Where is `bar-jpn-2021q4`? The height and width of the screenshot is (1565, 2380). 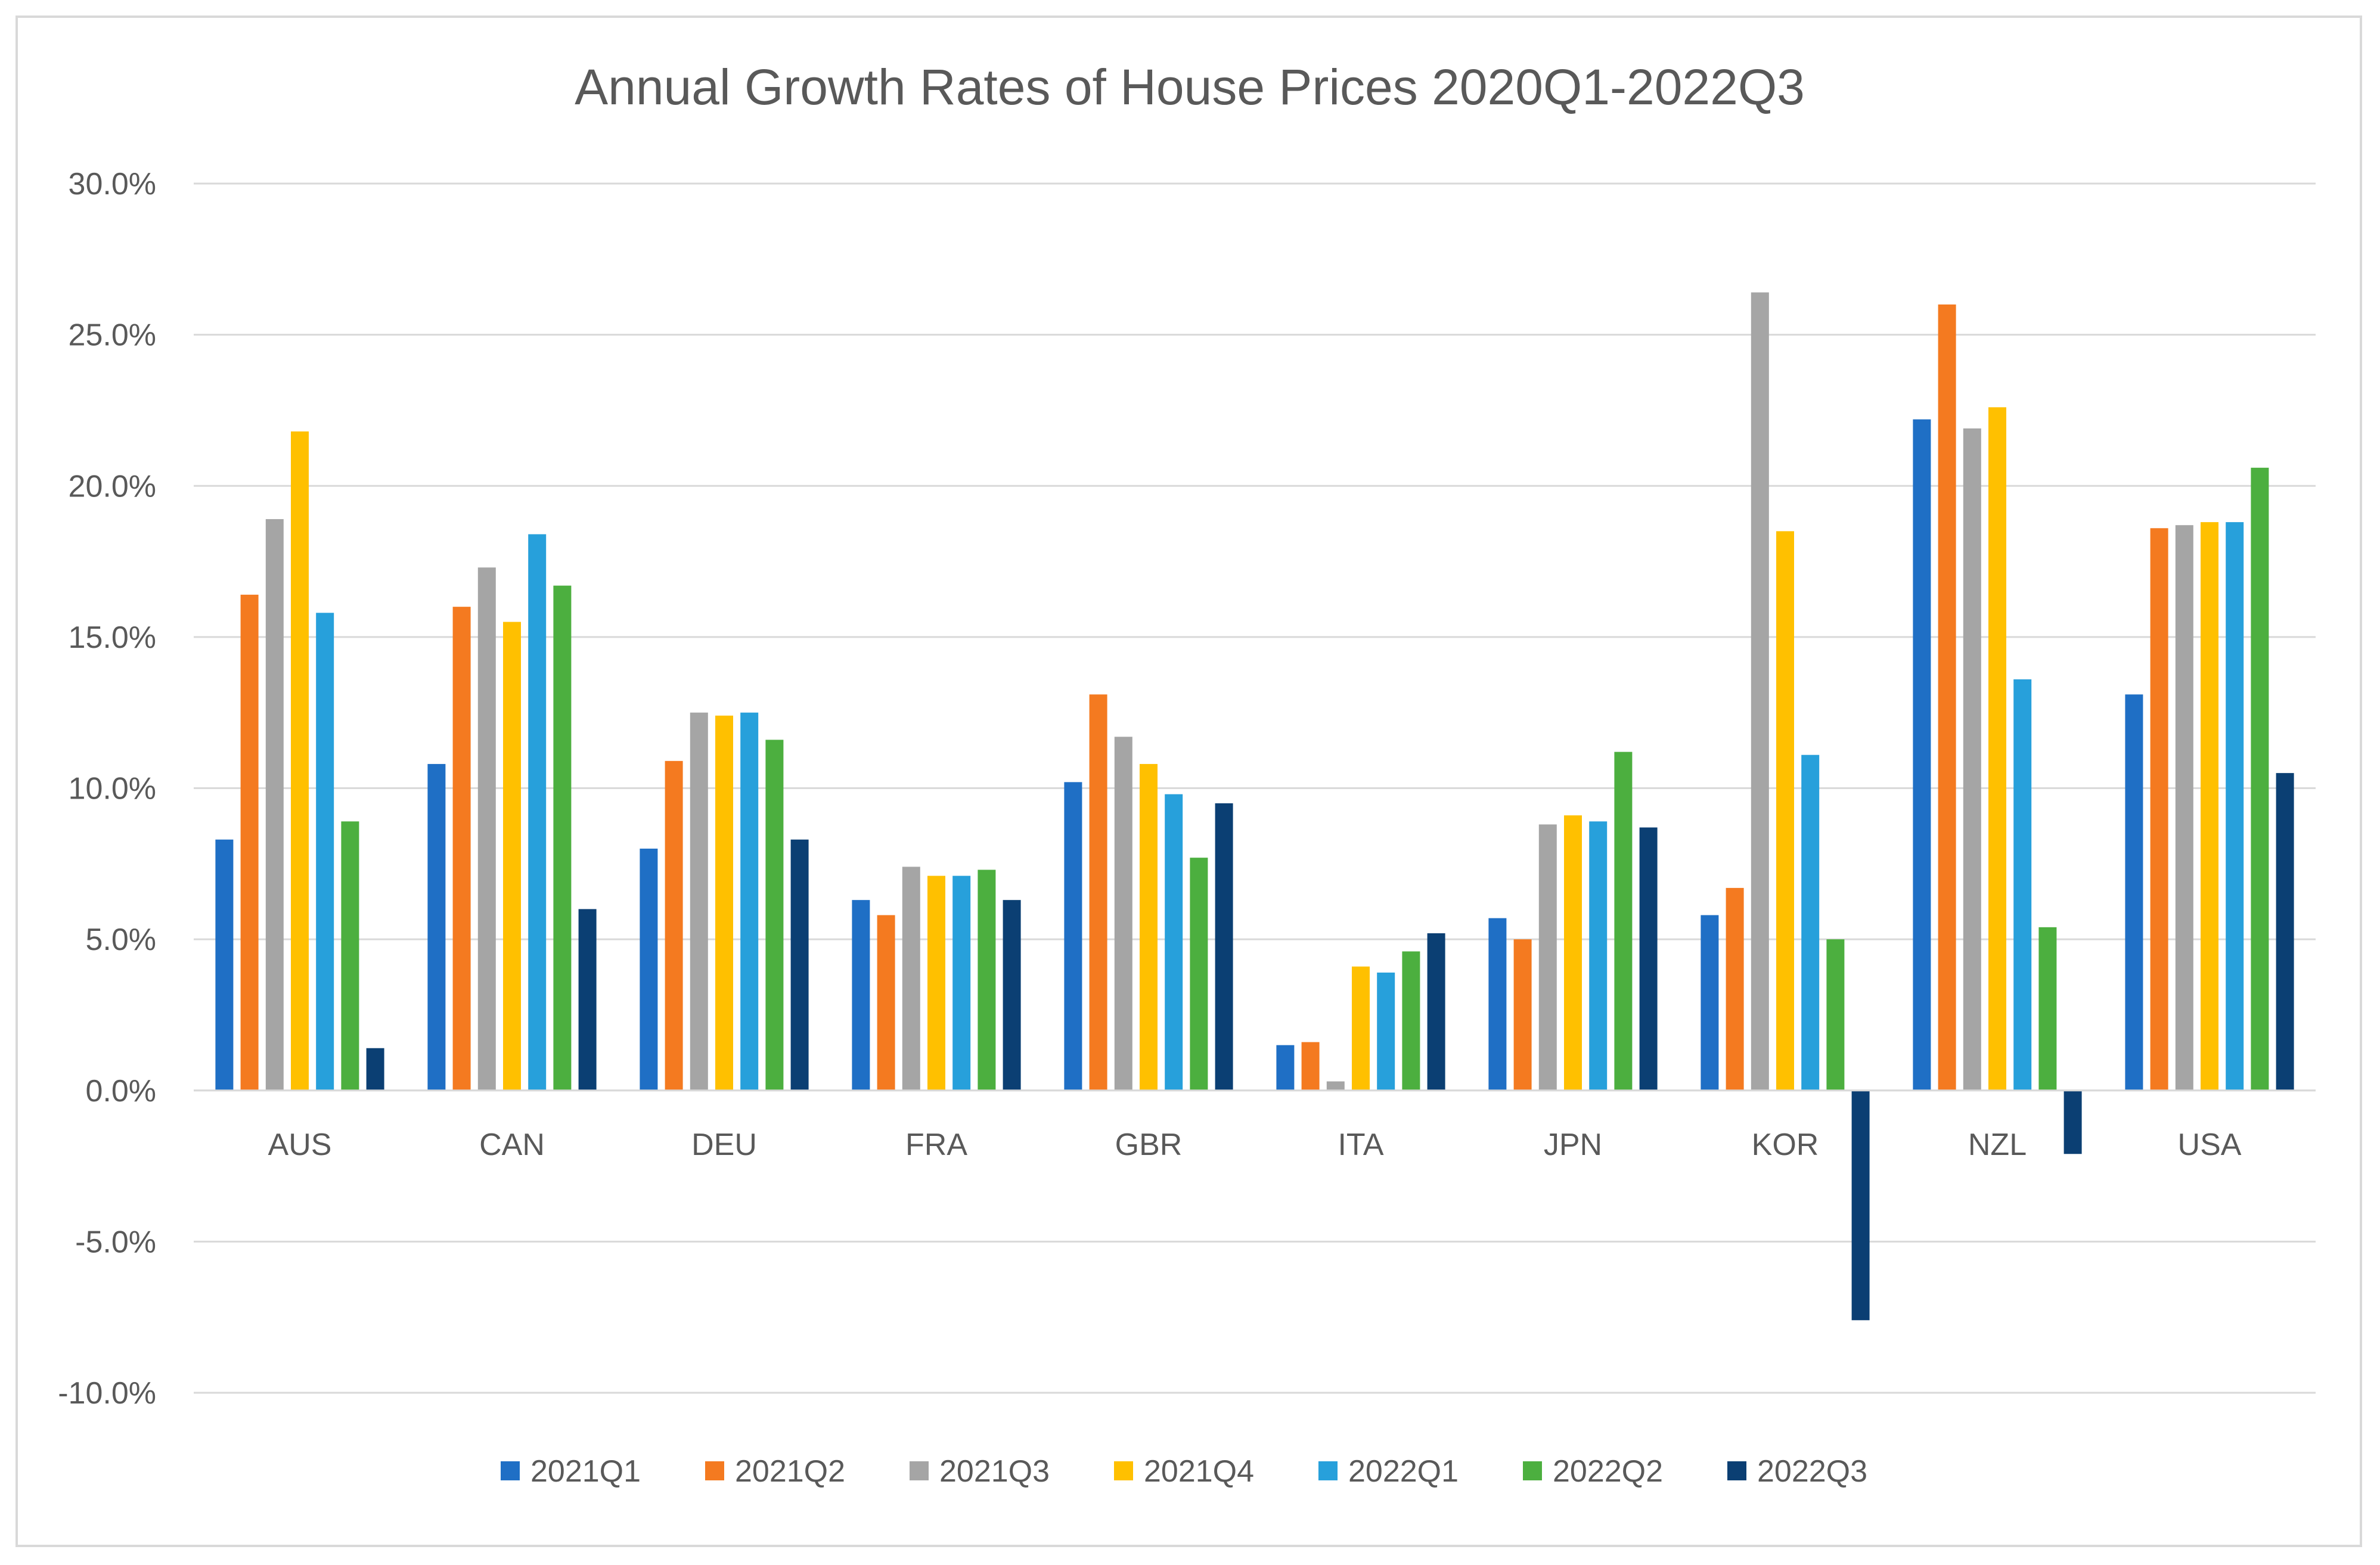
bar-jpn-2021q4 is located at coordinates (1573, 953).